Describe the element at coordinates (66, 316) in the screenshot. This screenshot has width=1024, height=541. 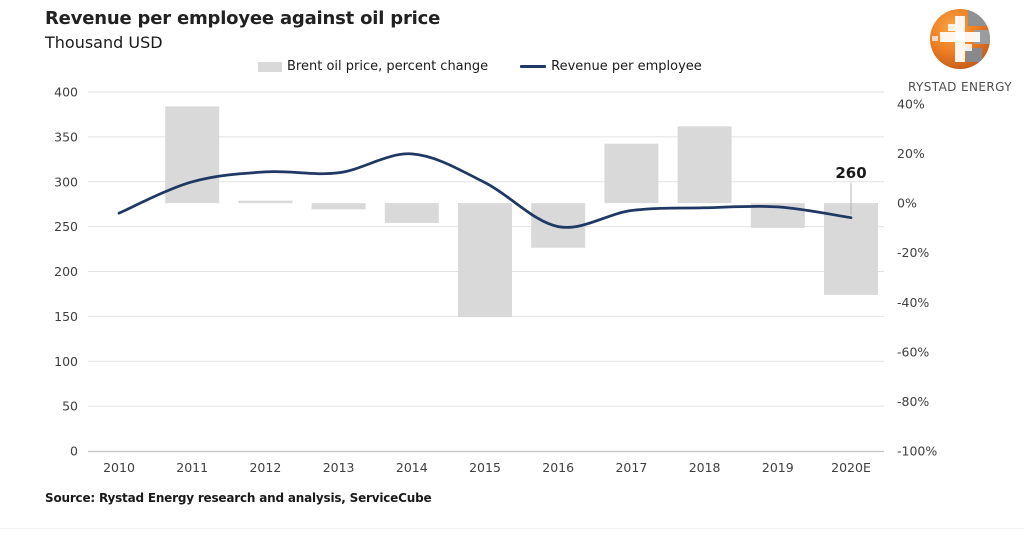
I see `left-axis-tick-150: 150` at that location.